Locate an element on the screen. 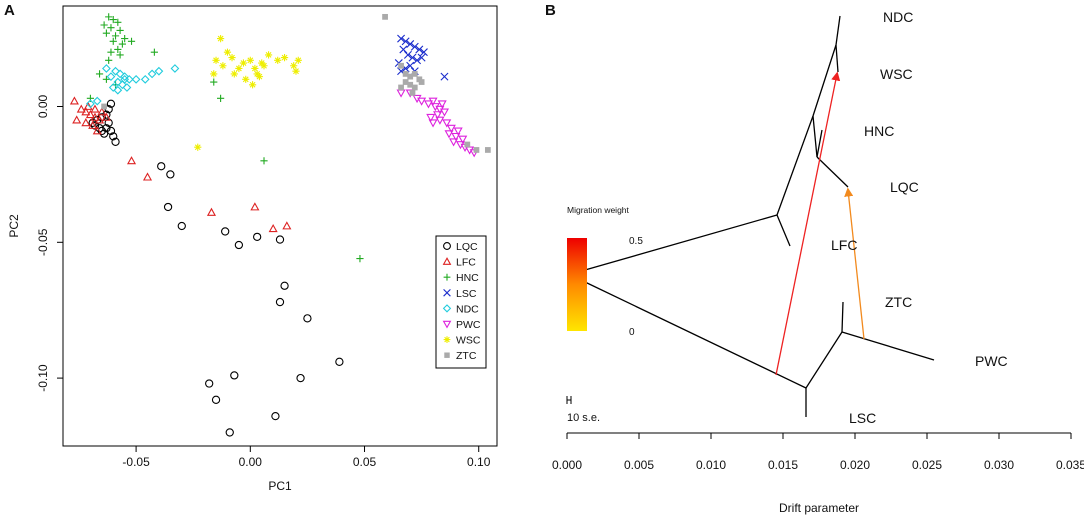 This screenshot has height=517, width=1084. branch-hnc is located at coordinates (819, 143).